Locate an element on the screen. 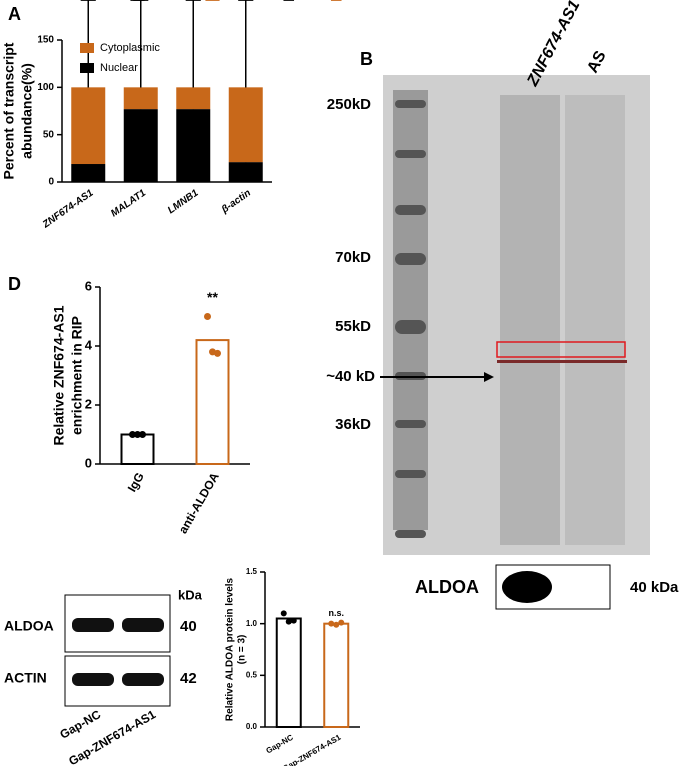 The image size is (685, 766). y-axis-label: abundance(%) is located at coordinates (27, 111).